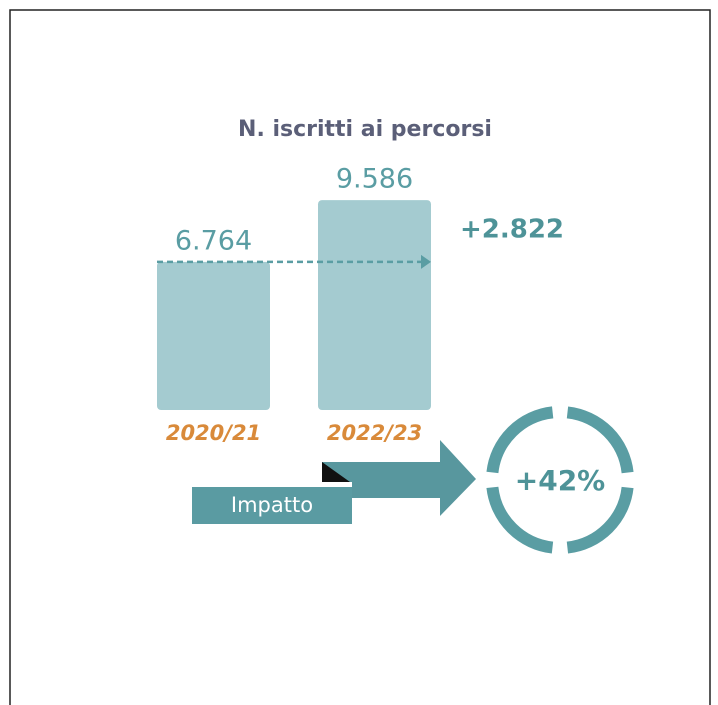 The height and width of the screenshot is (705, 718). What do you see at coordinates (213, 433) in the screenshot?
I see `category-label: 2020/21` at bounding box center [213, 433].